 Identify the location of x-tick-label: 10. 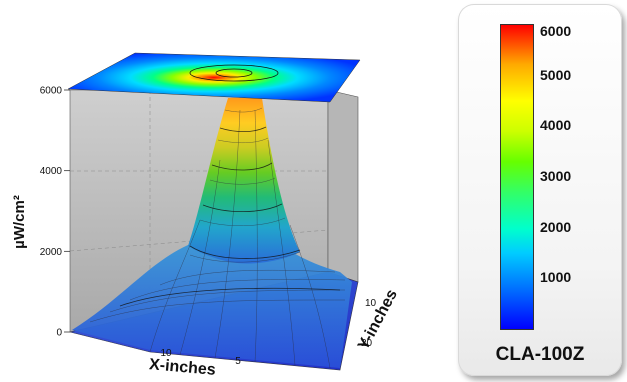
(166, 353).